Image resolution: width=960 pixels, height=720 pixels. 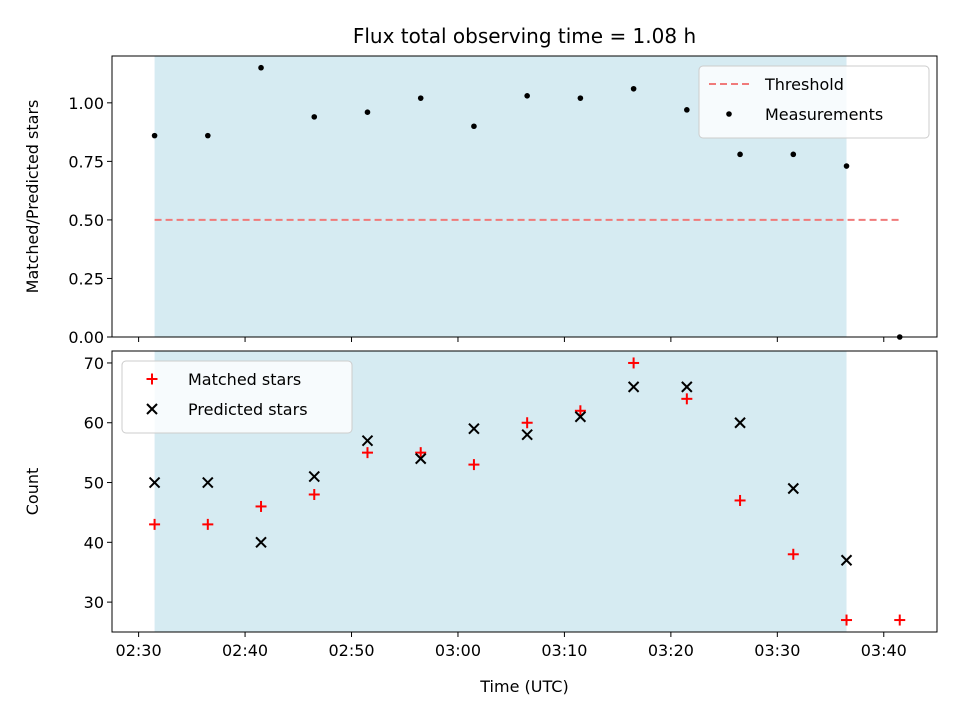 What do you see at coordinates (94, 363) in the screenshot?
I see `y-tick-label: 70` at bounding box center [94, 363].